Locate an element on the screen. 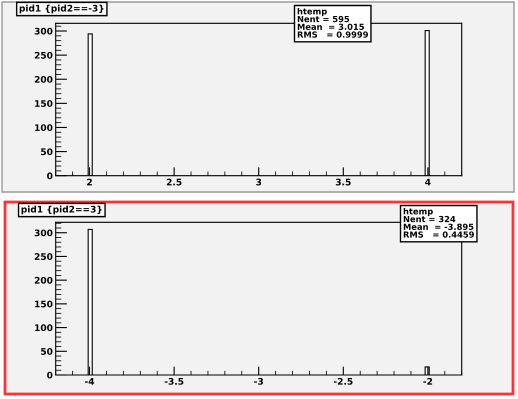  x-tick-label: 4 is located at coordinates (428, 182).